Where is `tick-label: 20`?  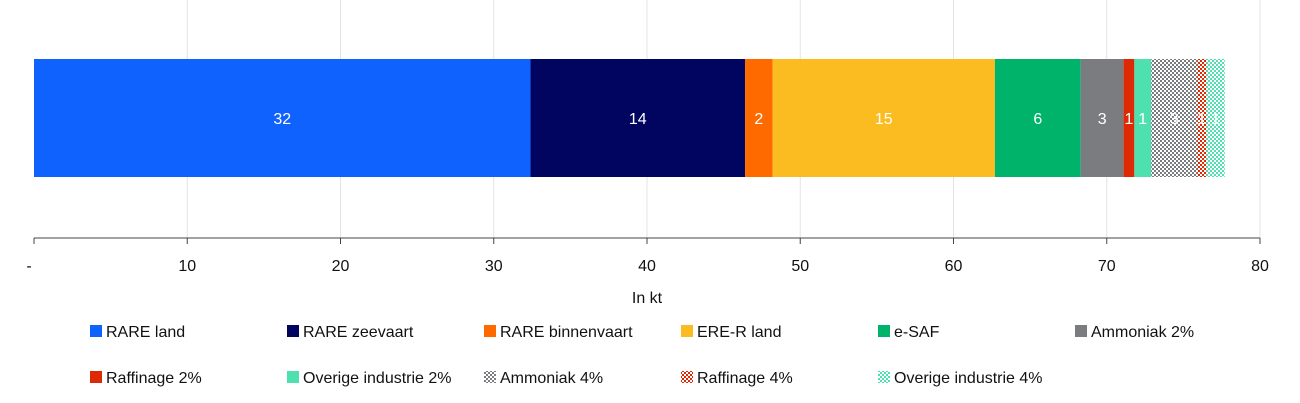 tick-label: 20 is located at coordinates (341, 266).